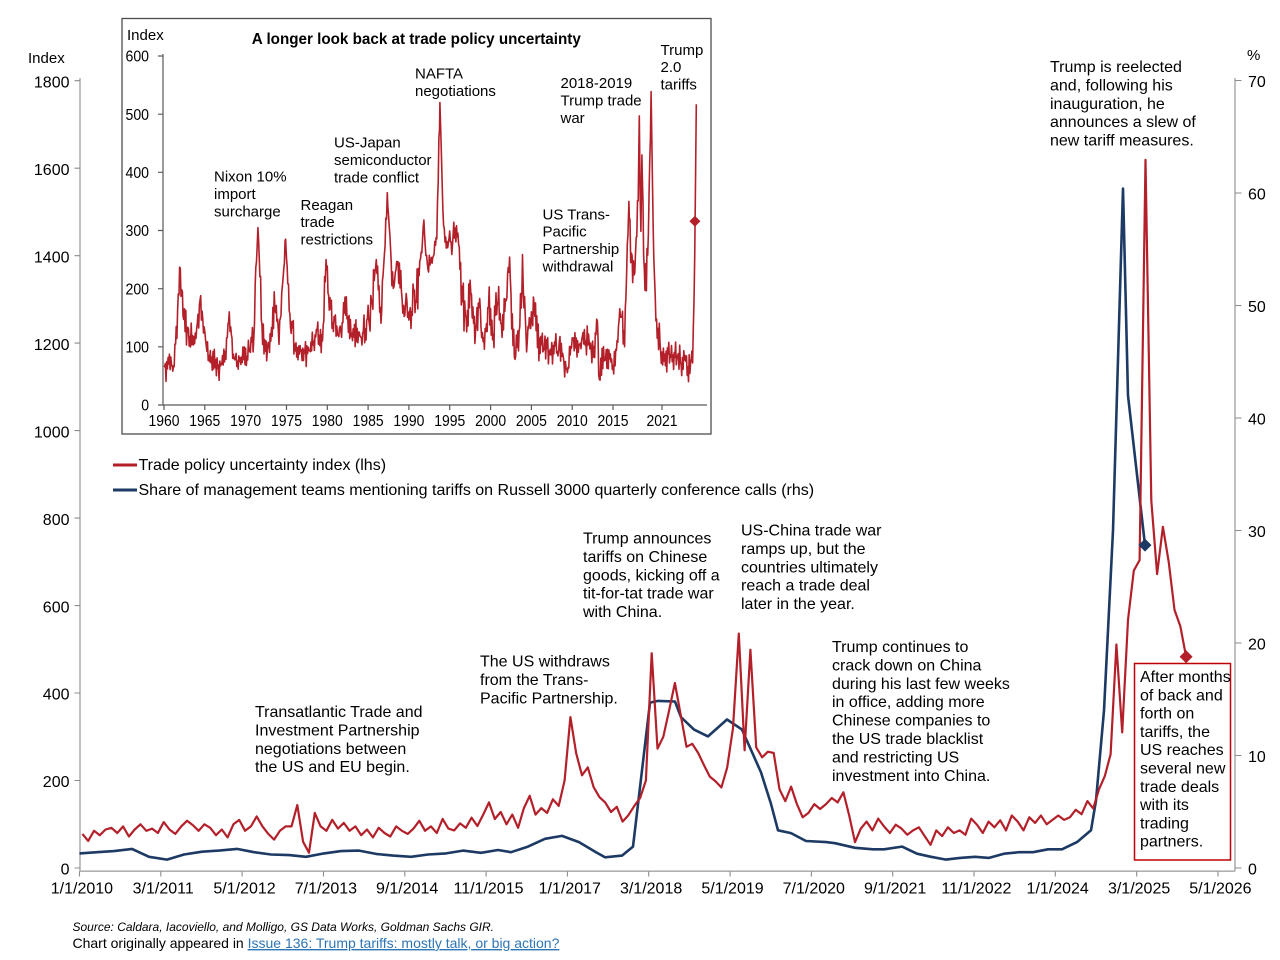 The width and height of the screenshot is (1280, 960). I want to click on svg-text: 800, so click(56, 520).